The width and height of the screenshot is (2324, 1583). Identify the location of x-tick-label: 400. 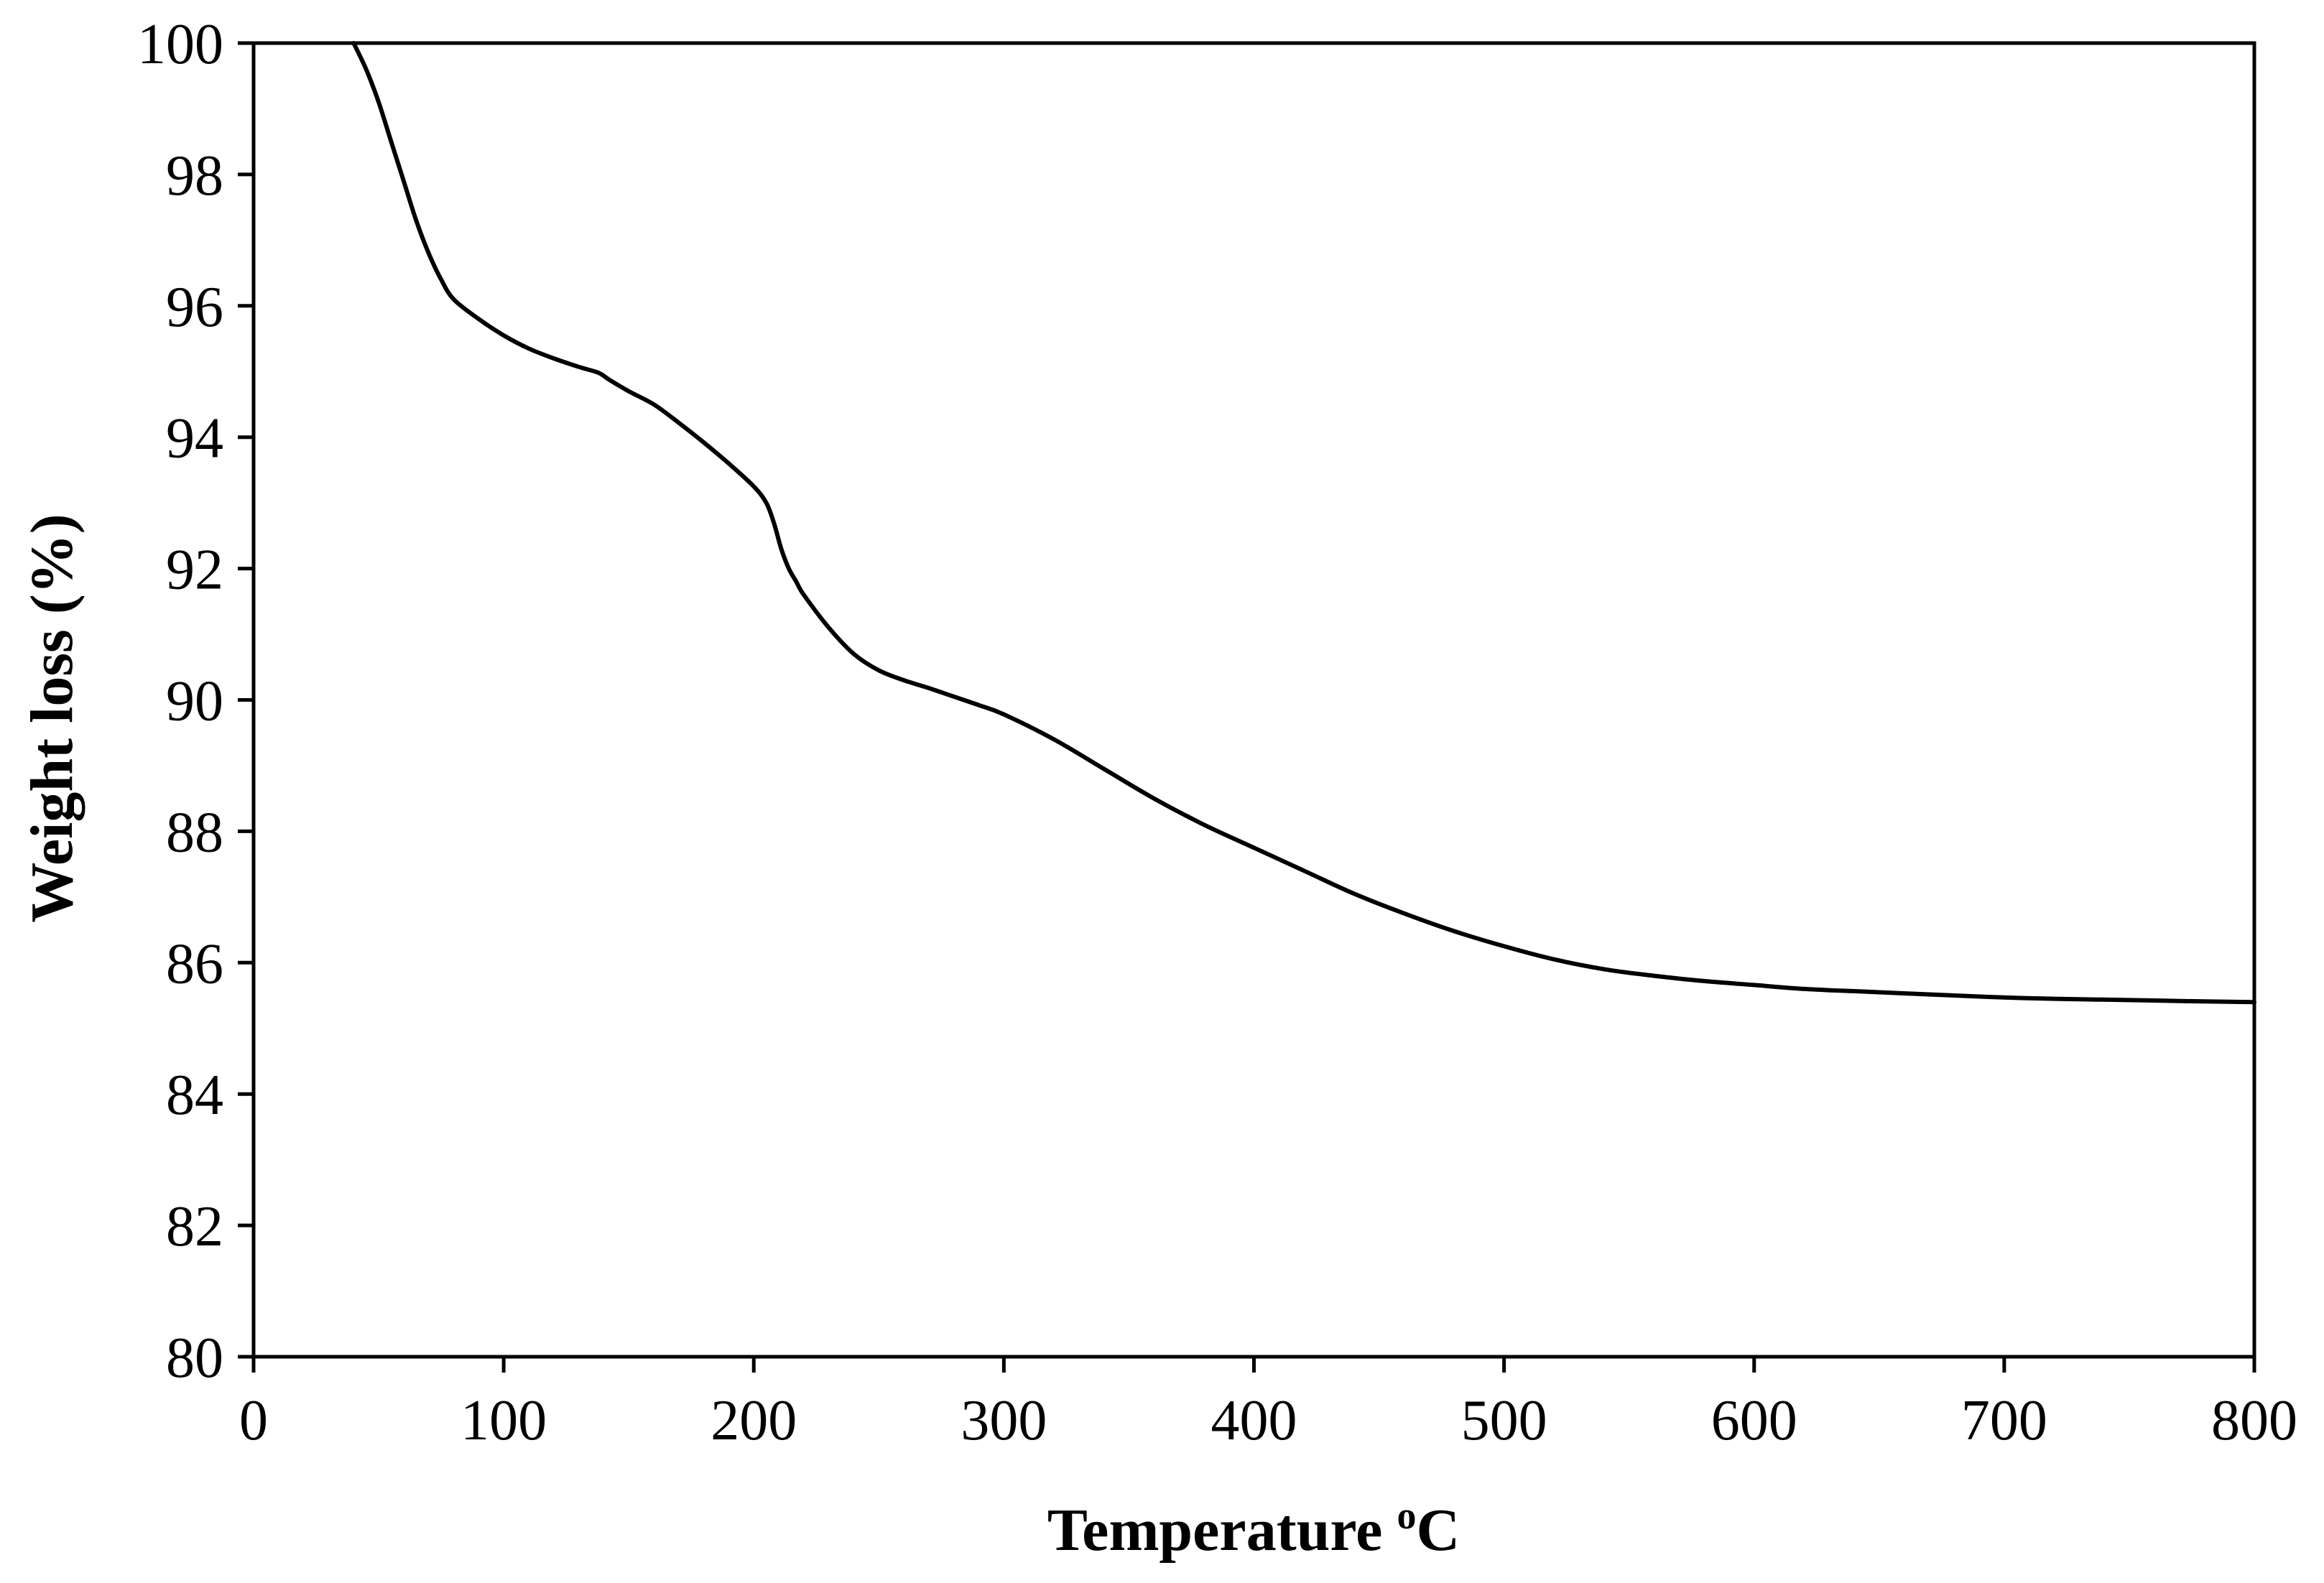
(1254, 1420).